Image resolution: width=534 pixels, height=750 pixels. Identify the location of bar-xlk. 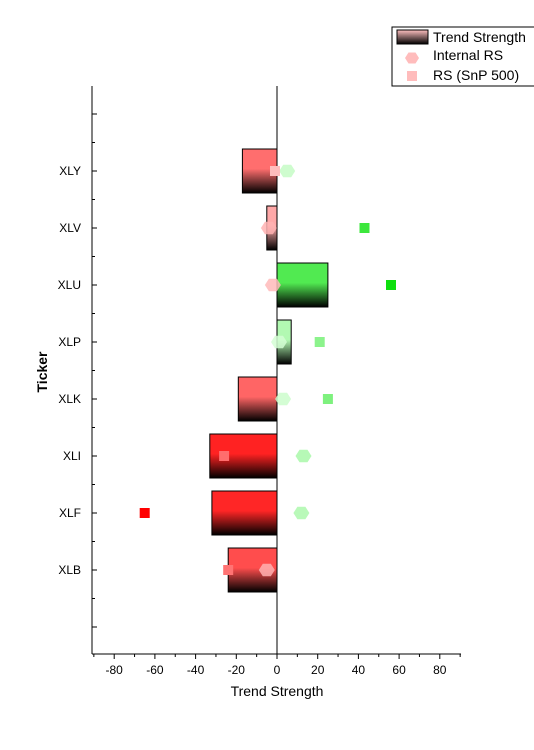
(257, 399).